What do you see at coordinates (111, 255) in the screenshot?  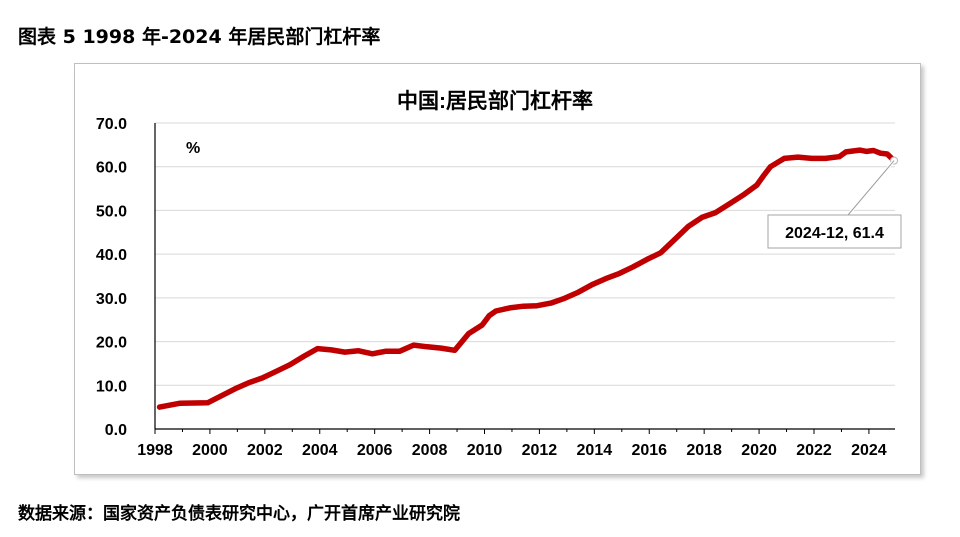 I see `y-tick-label: 40.0` at bounding box center [111, 255].